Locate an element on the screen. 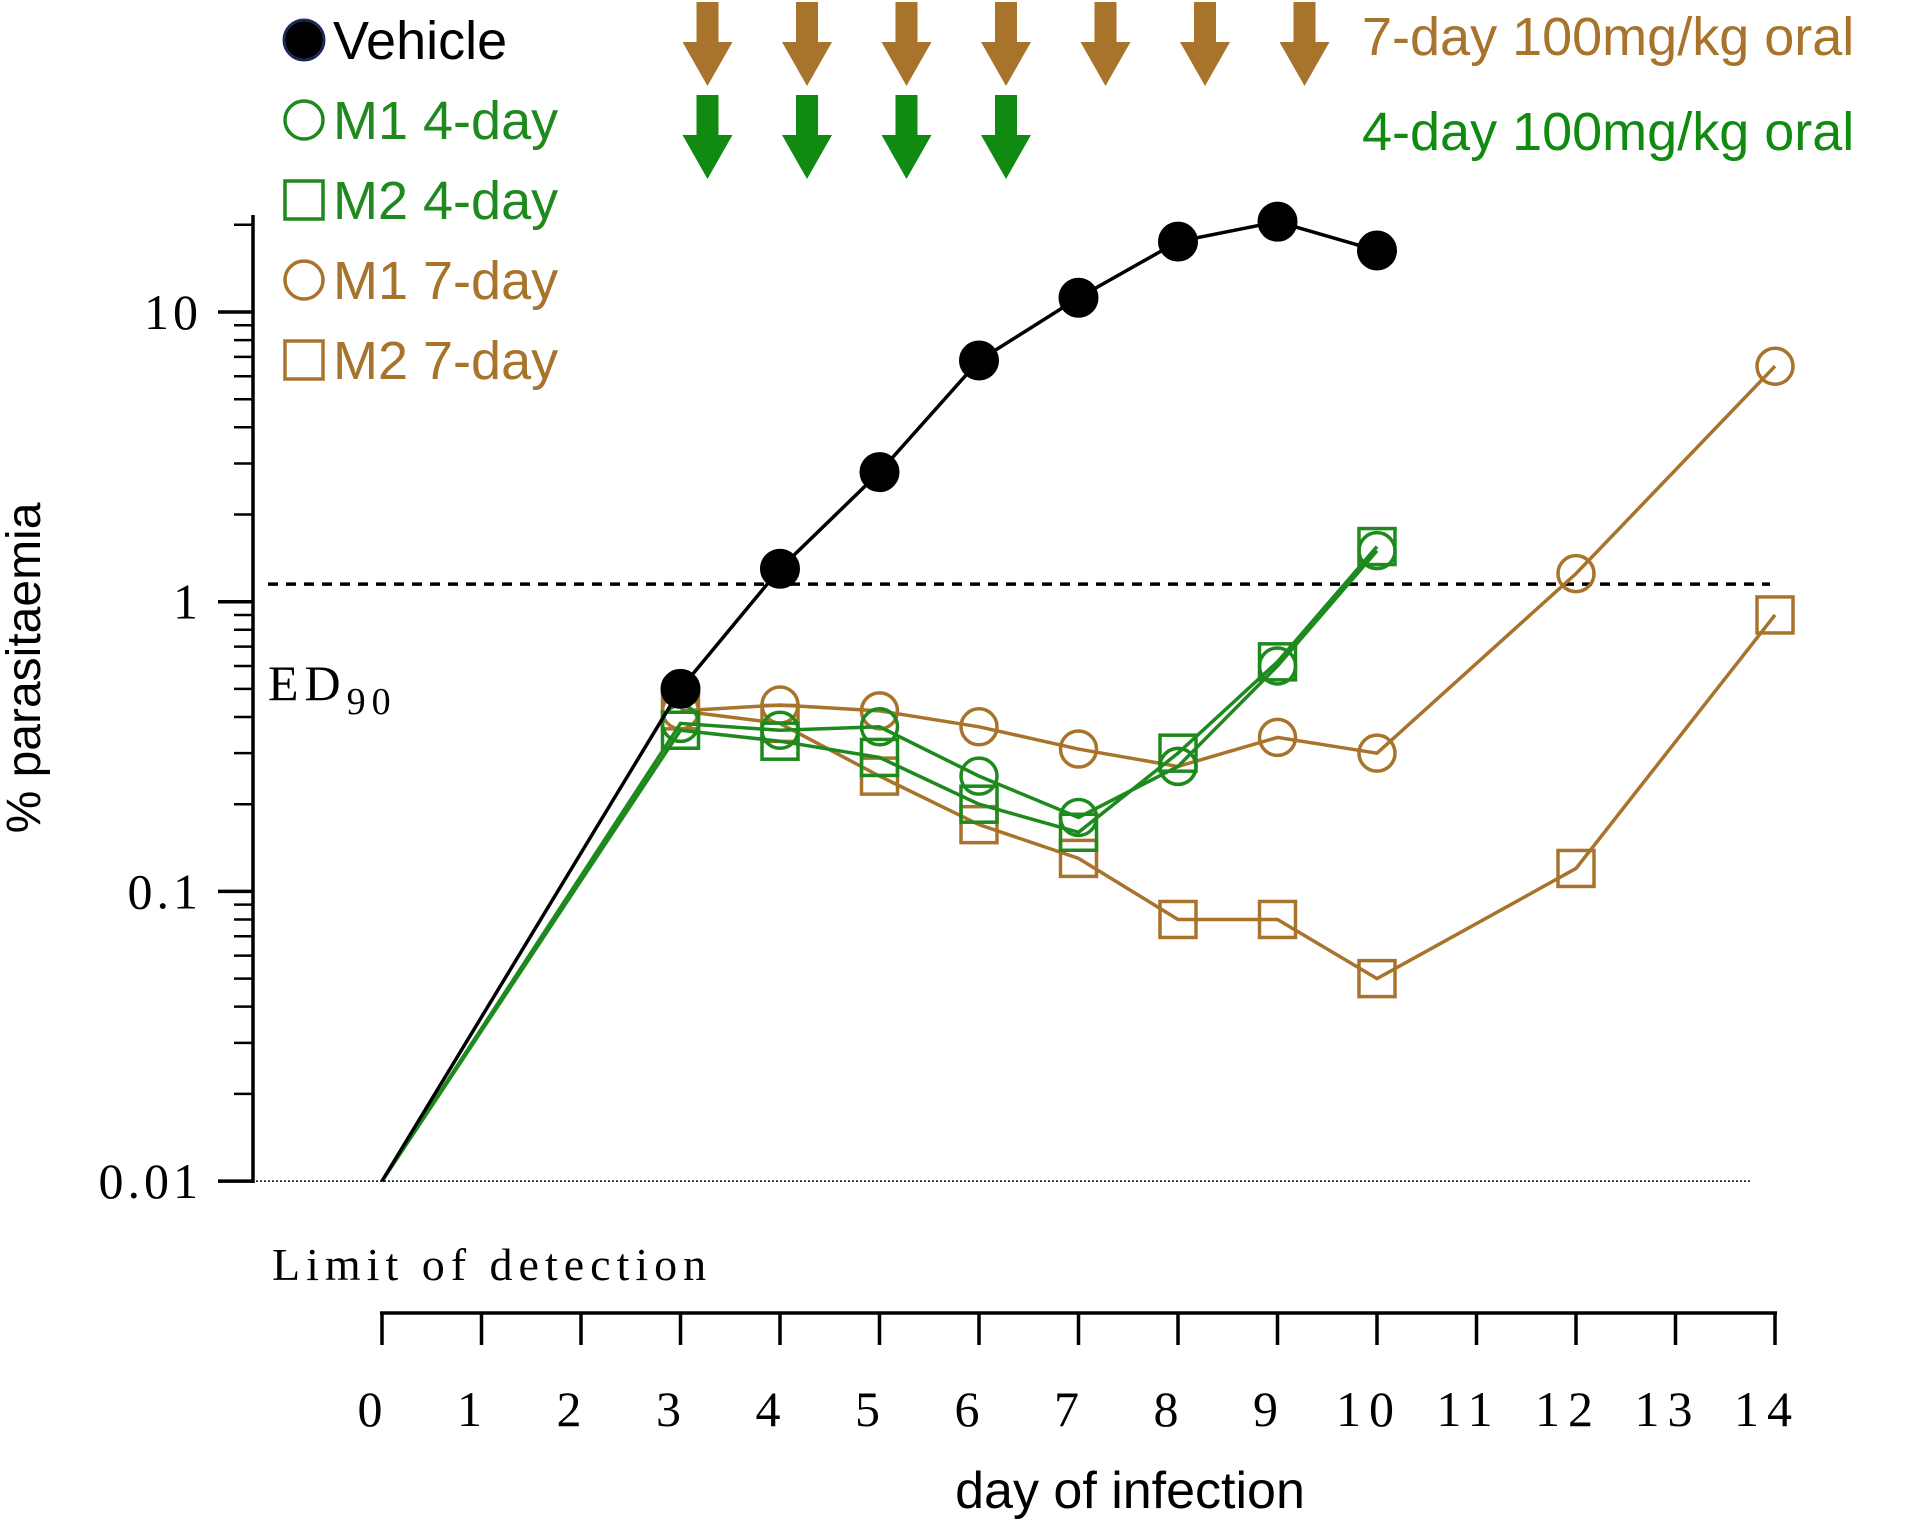  dosing-label: 7-day 100mg/kg oral is located at coordinates (1608, 37).